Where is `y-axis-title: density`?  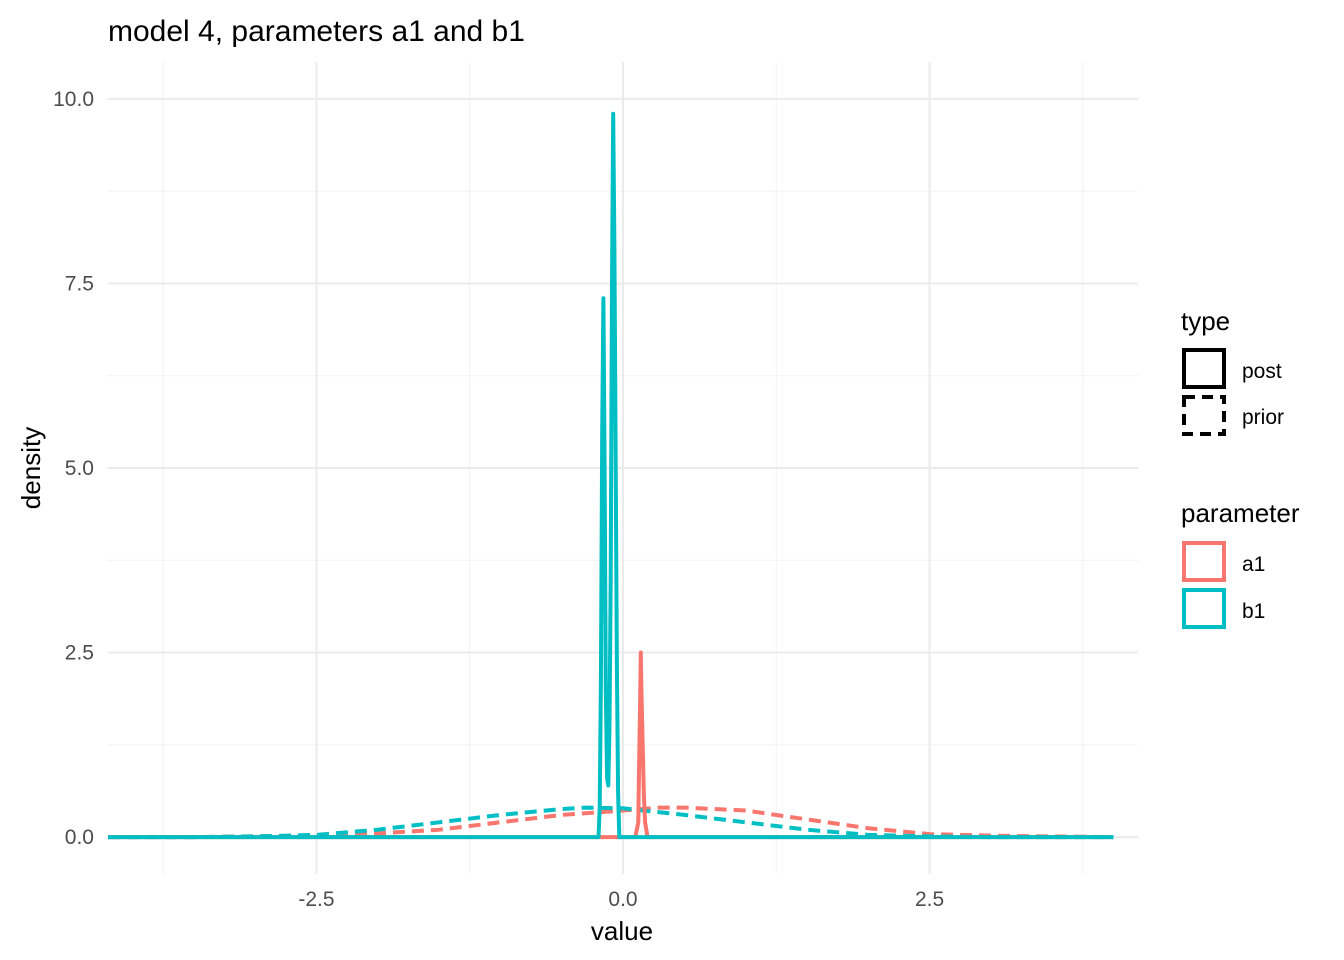 y-axis-title: density is located at coordinates (31, 468).